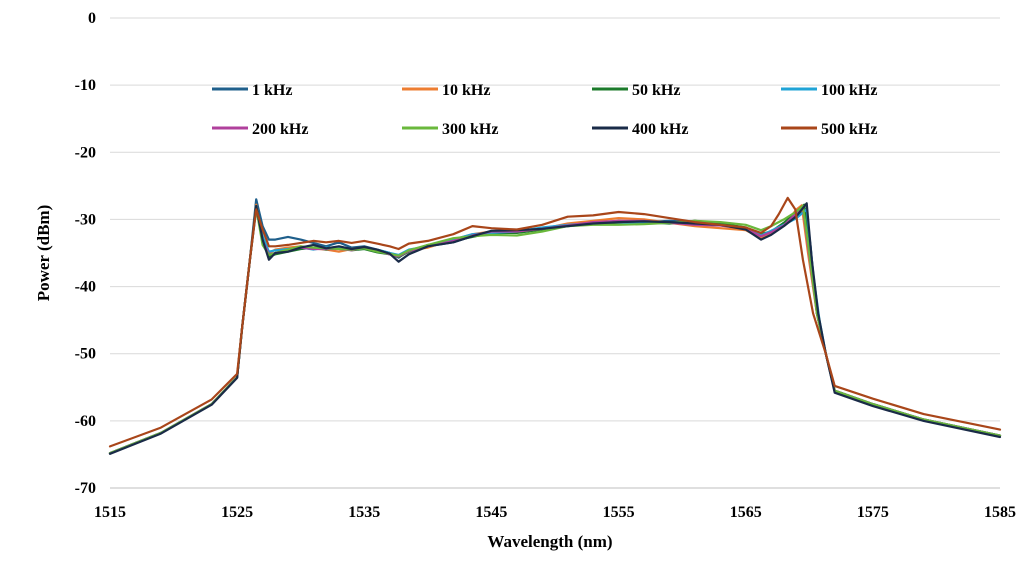 The image size is (1028, 575). Describe the element at coordinates (849, 129) in the screenshot. I see `legend-label: 500 kHz` at that location.